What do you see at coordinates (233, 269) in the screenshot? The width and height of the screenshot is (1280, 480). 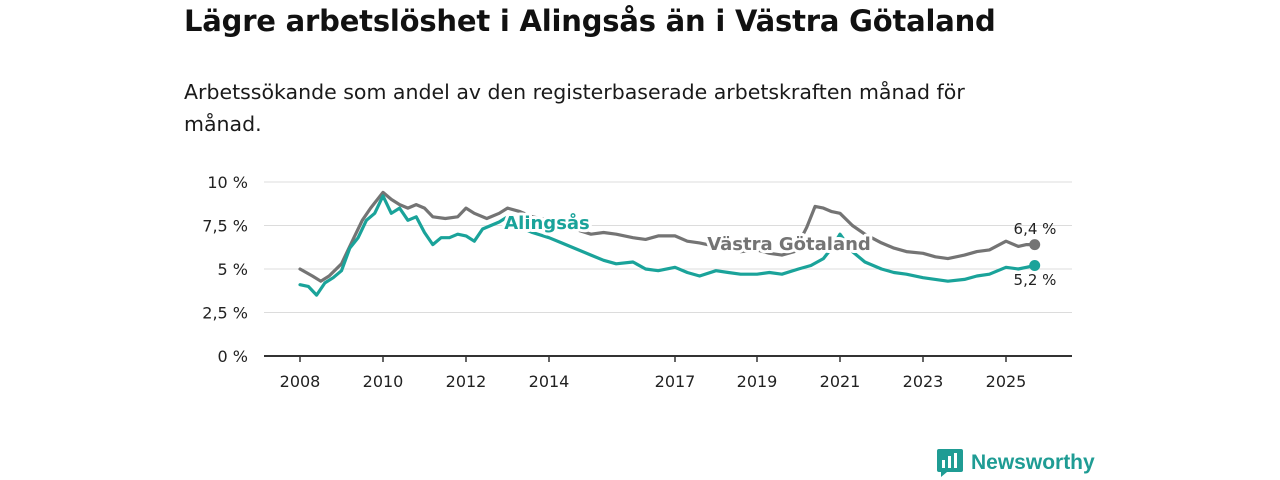 I see `y-tick-label: 5 %` at bounding box center [233, 269].